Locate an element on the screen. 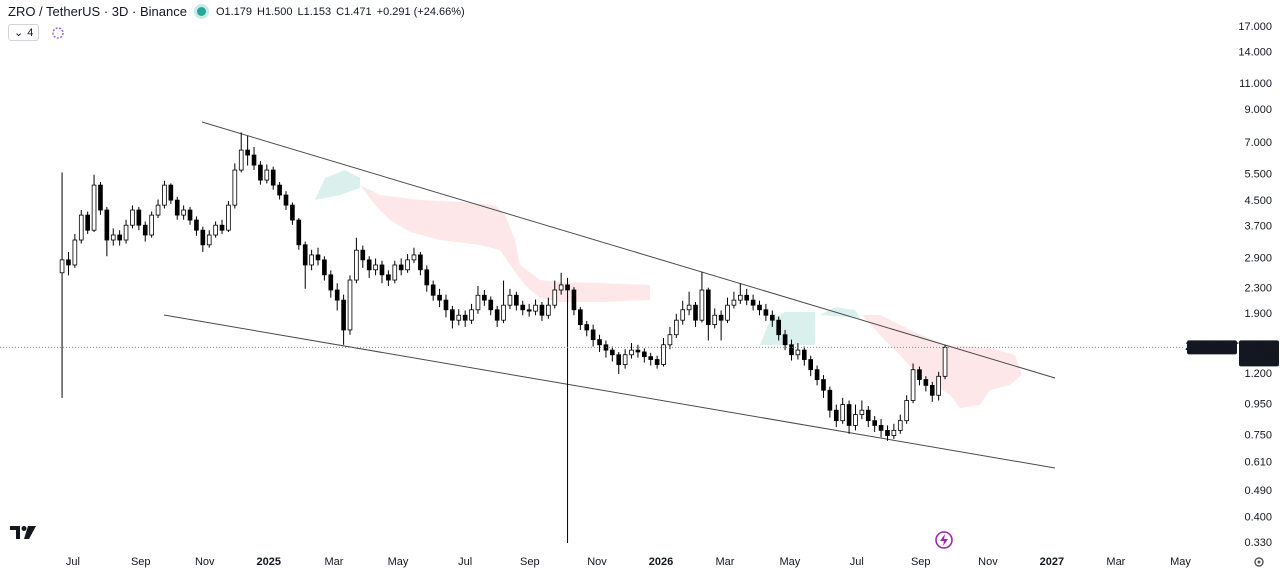  x-tick-label: 2025 is located at coordinates (268, 562).